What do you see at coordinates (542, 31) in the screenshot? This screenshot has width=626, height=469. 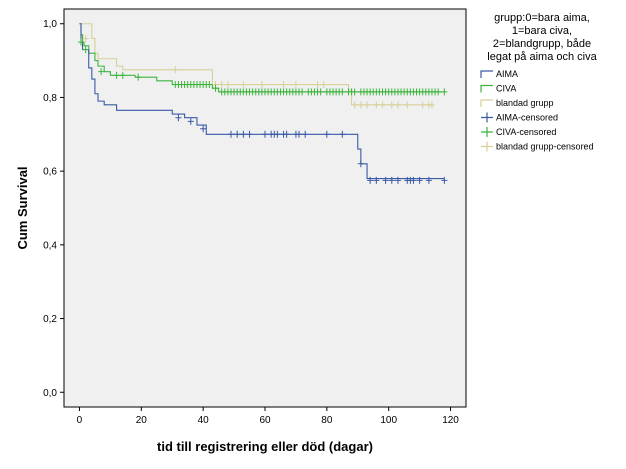 I see `legend-title-line-2: 1=bara civa,` at bounding box center [542, 31].